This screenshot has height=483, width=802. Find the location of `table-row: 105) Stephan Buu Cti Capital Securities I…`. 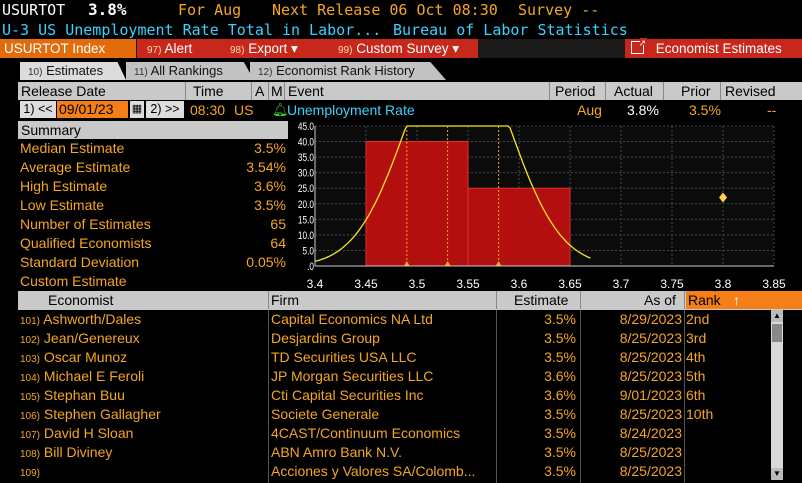

table-row: 105) Stephan Buu Cti Capital Securities I… is located at coordinates (363, 395).